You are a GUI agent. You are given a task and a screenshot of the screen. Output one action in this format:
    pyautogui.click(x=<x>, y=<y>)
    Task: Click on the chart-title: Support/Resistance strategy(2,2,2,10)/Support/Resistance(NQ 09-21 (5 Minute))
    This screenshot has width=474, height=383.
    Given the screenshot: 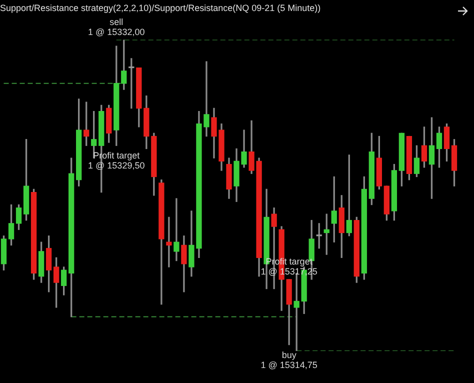 What is the action you would take?
    pyautogui.click(x=160, y=7)
    